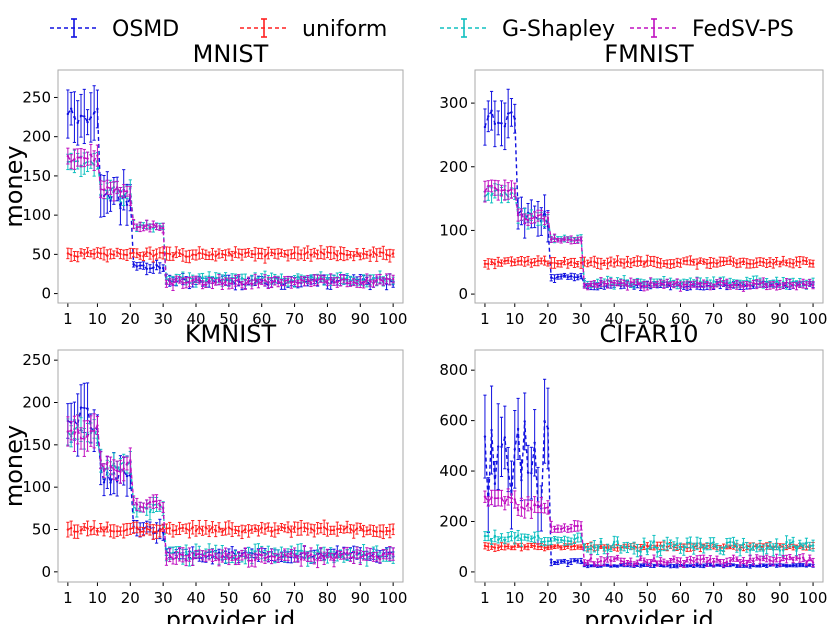 The height and width of the screenshot is (624, 830). What do you see at coordinates (453, 103) in the screenshot?
I see `y-tick-label: 300` at bounding box center [453, 103].